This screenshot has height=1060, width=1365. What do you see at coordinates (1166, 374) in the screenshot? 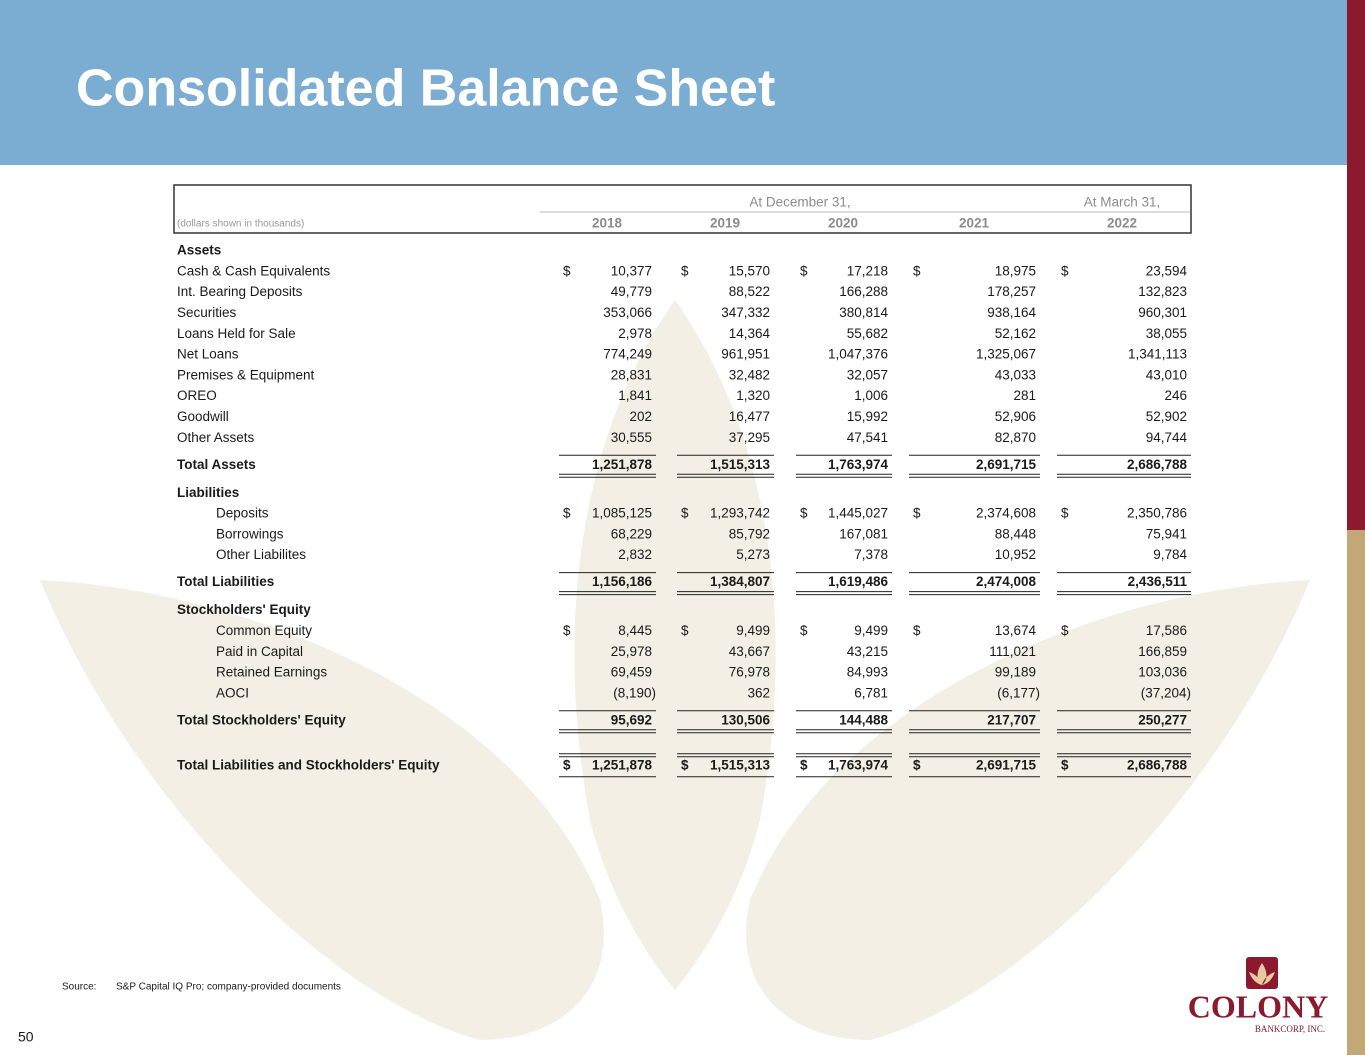
I see `cell-value: 43,010` at bounding box center [1166, 374].